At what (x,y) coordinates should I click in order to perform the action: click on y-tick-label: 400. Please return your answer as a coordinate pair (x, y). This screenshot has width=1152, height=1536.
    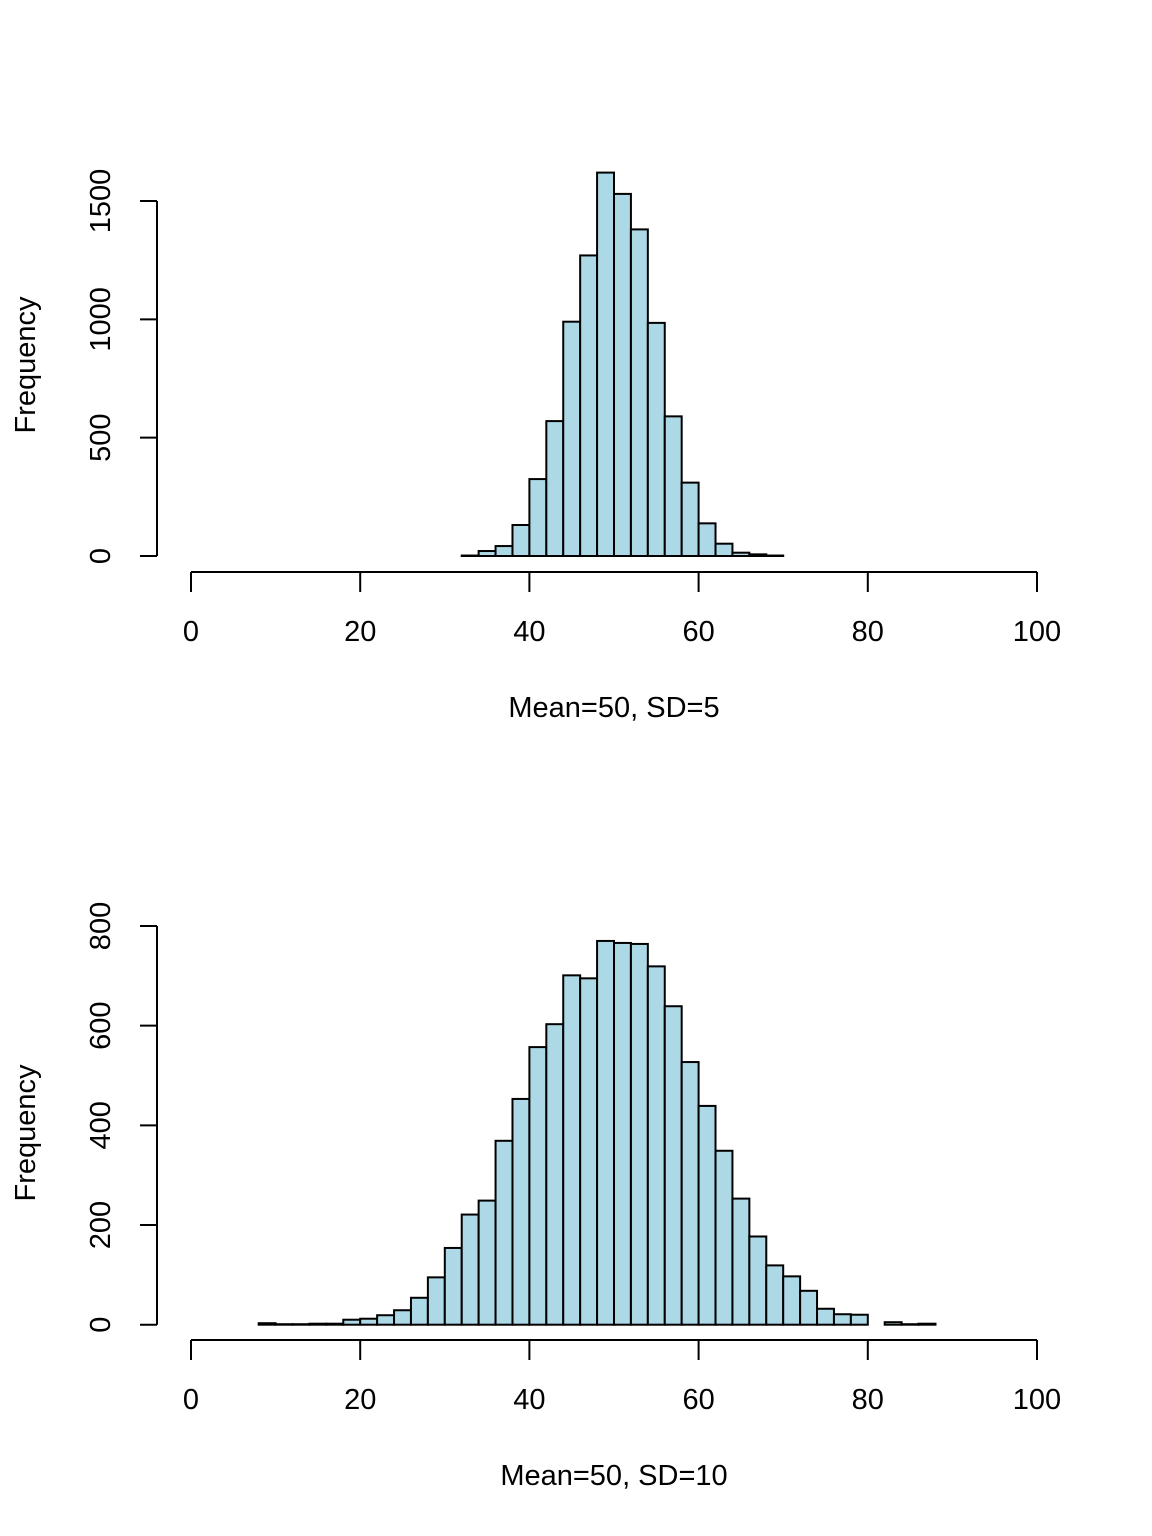
    Looking at the image, I should click on (101, 1125).